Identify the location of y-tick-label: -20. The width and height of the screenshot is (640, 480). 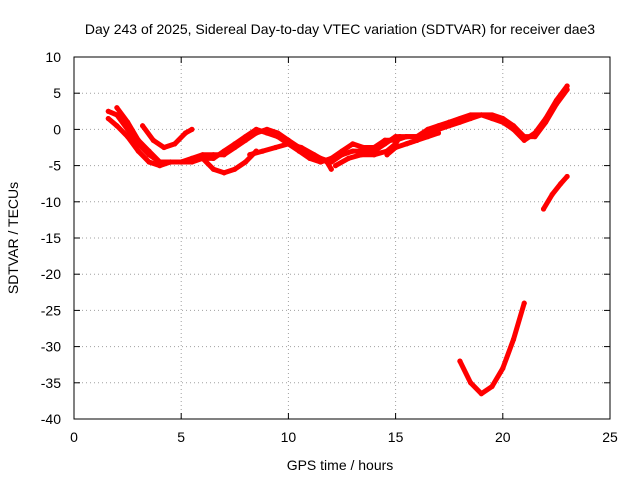
(51, 274).